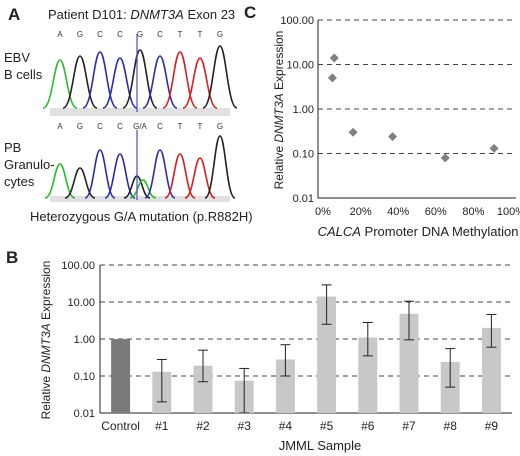 This screenshot has height=456, width=520. I want to click on track1-base-5: C, so click(160, 34).